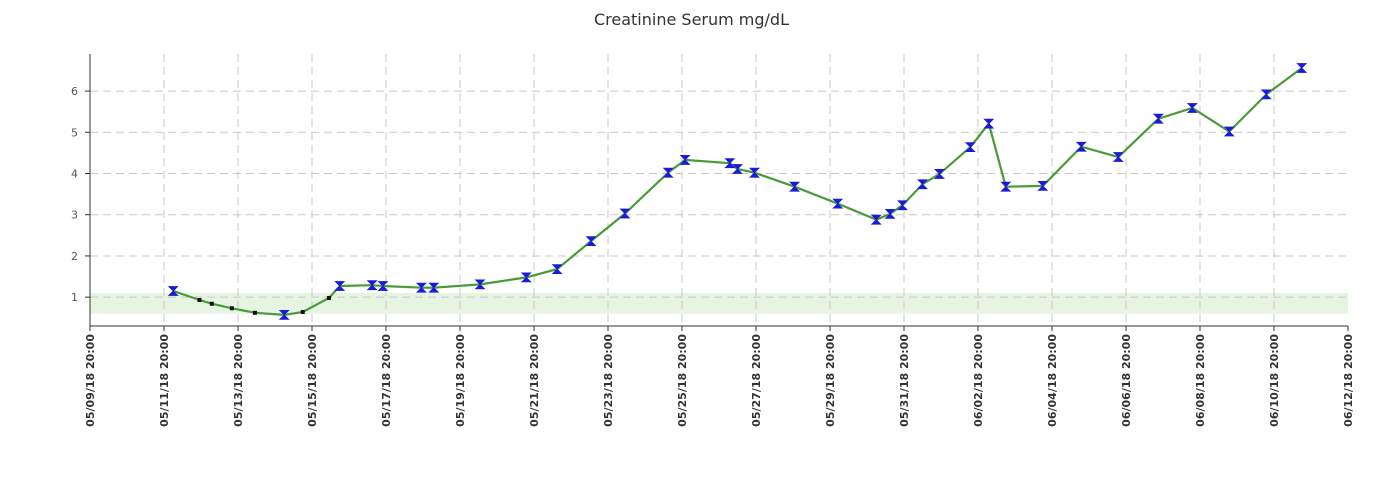 This screenshot has height=486, width=1383. What do you see at coordinates (74, 91) in the screenshot?
I see `y-tick-label: 6` at bounding box center [74, 91].